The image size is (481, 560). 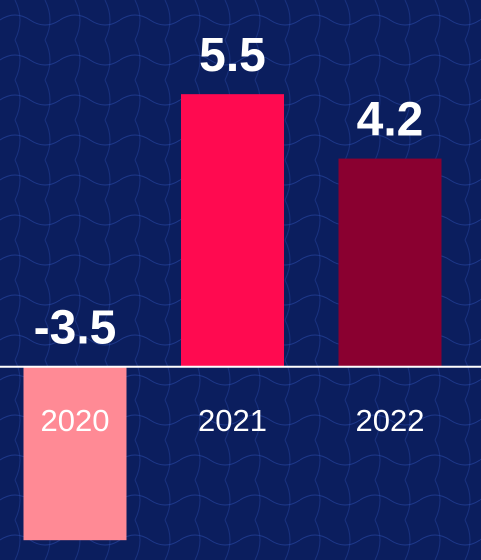 What do you see at coordinates (232, 420) in the screenshot?
I see `x-tick-label: 2021` at bounding box center [232, 420].